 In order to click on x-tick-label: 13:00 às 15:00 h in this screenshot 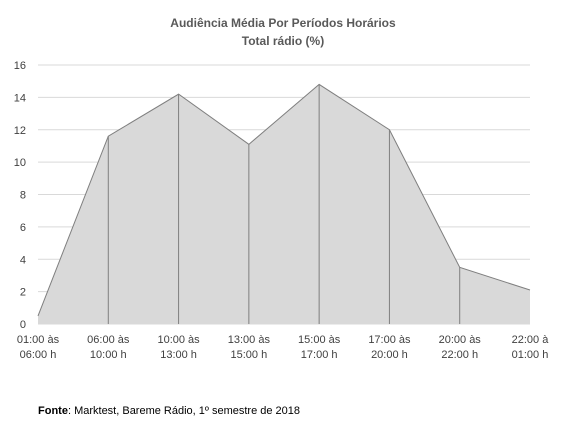, I will do `click(249, 347)`.